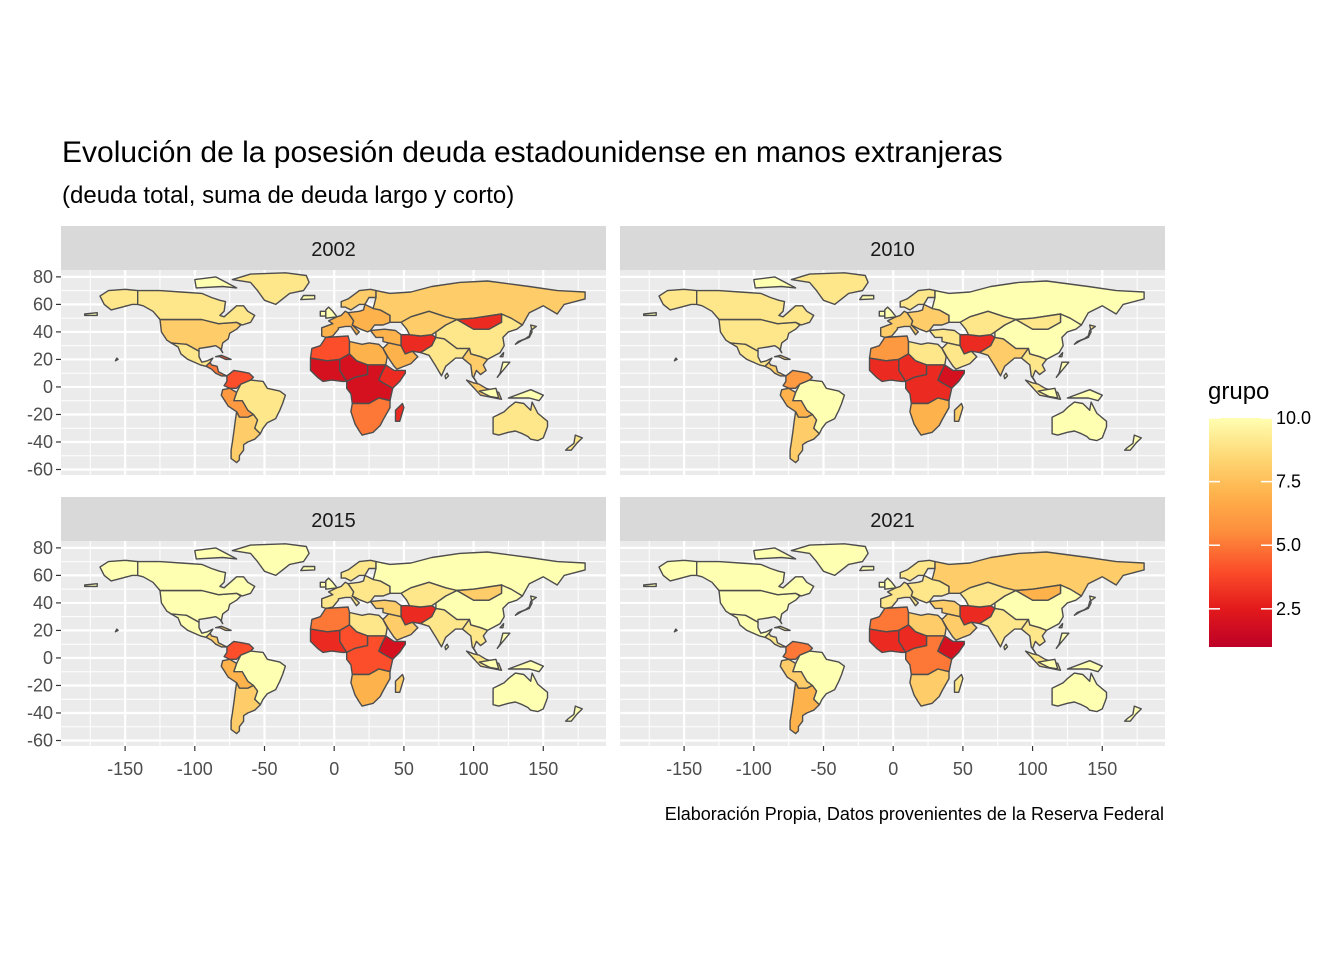 Image resolution: width=1344 pixels, height=960 pixels. I want to click on facet-2002: 2002, so click(333, 350).